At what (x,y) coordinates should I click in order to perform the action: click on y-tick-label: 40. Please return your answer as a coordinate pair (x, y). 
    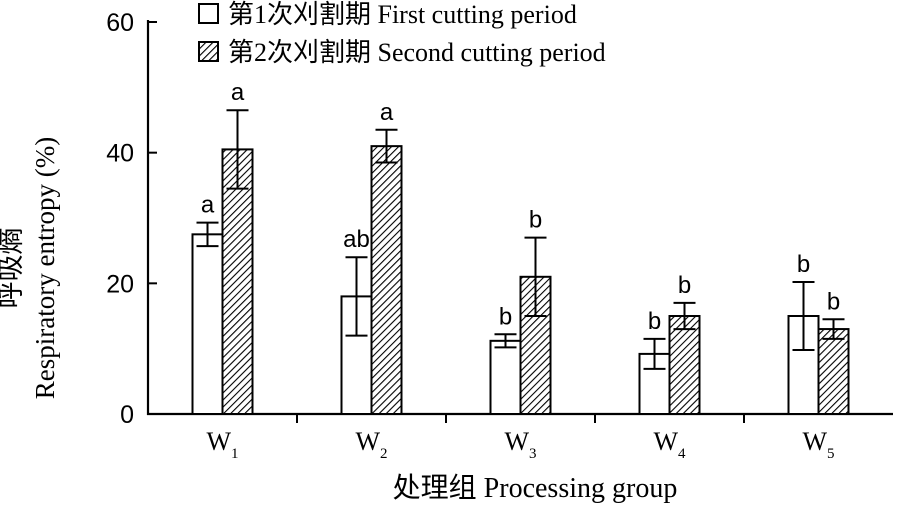
    Looking at the image, I should click on (120, 154).